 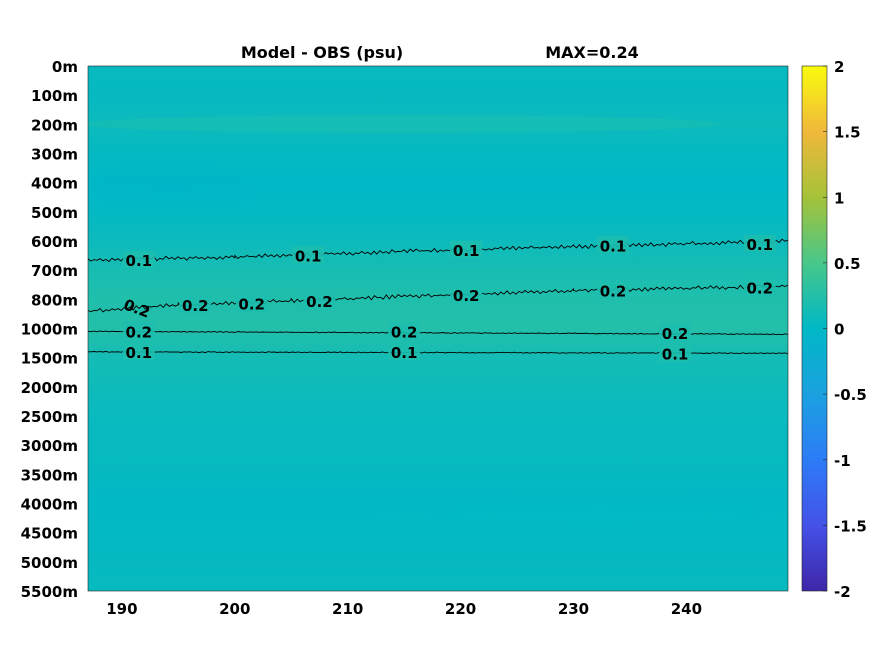 I want to click on y-tick-label: 4500m, so click(x=49, y=534).